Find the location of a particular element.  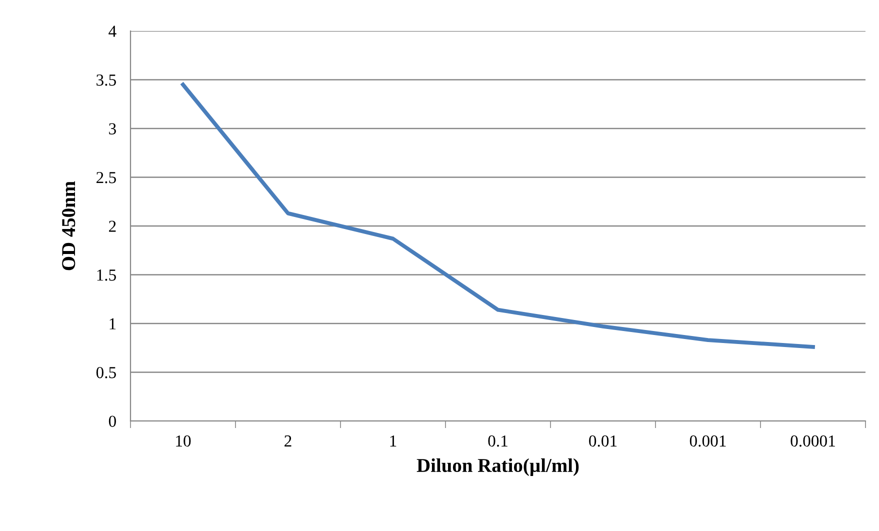

y-tick-label: 2.5 is located at coordinates (106, 178).